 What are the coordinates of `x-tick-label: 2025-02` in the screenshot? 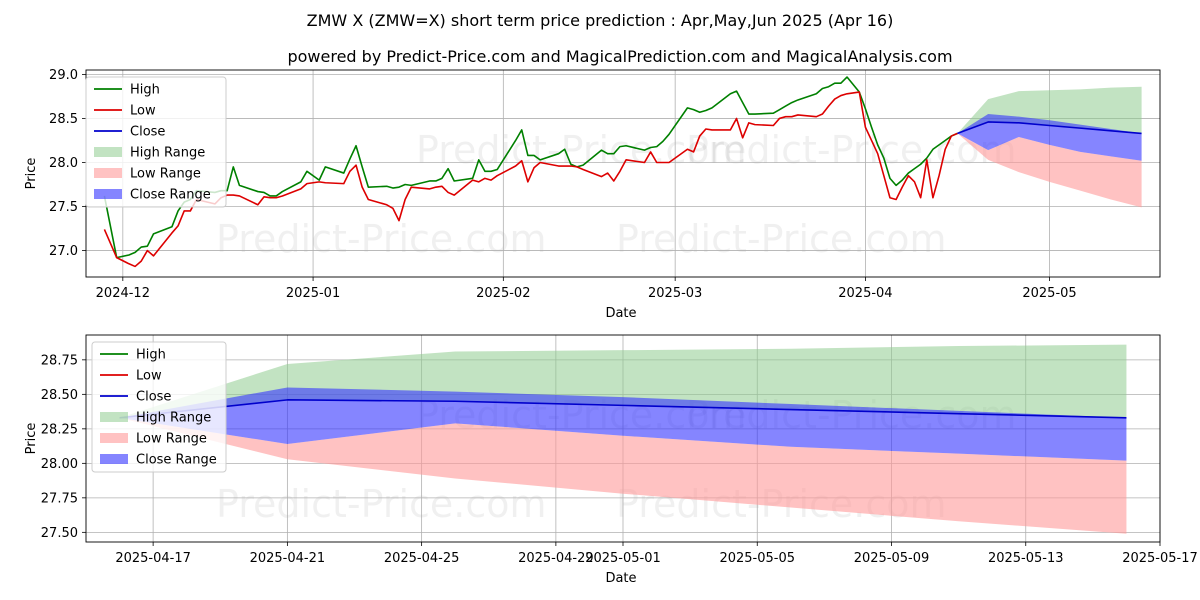 It's located at (503, 293).